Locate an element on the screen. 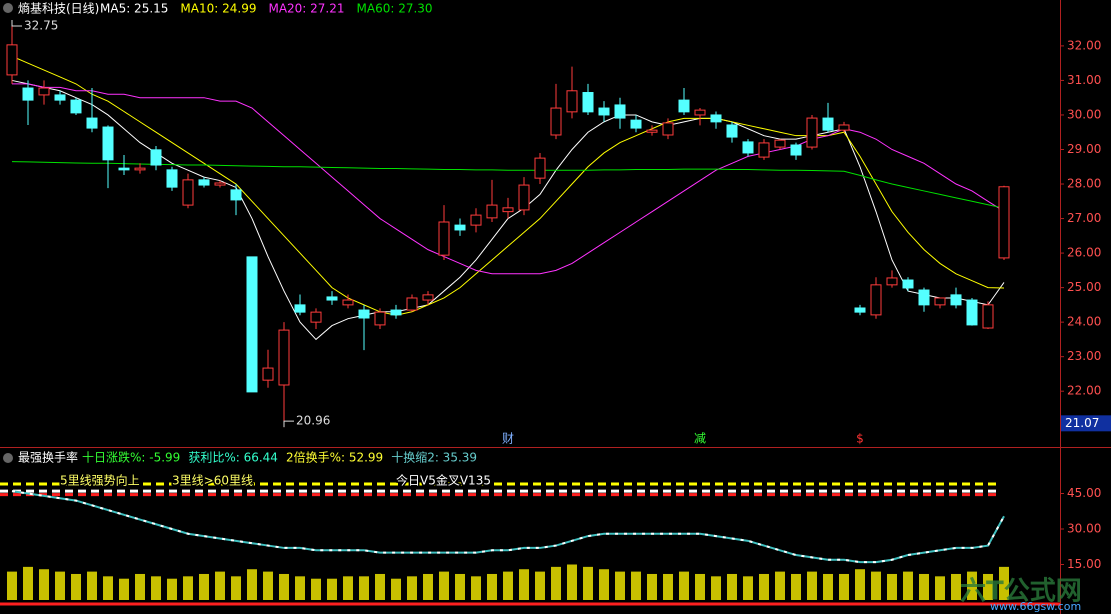  event-marker: 财 is located at coordinates (508, 439).